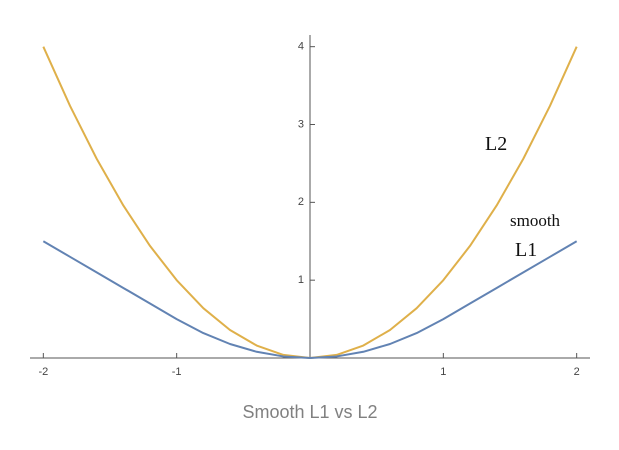  What do you see at coordinates (443, 372) in the screenshot?
I see `x-tick-label: 1` at bounding box center [443, 372].